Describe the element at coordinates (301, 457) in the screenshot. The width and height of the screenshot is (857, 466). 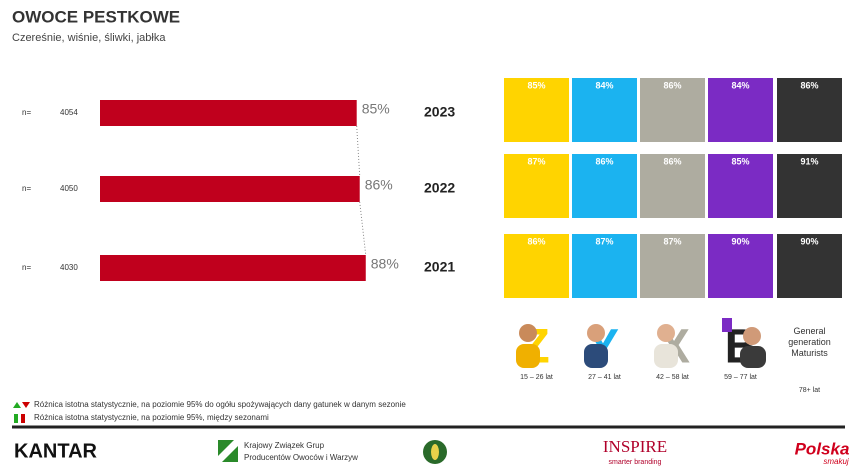
I see `logo: Producentów Owoców i Warzyw` at that location.